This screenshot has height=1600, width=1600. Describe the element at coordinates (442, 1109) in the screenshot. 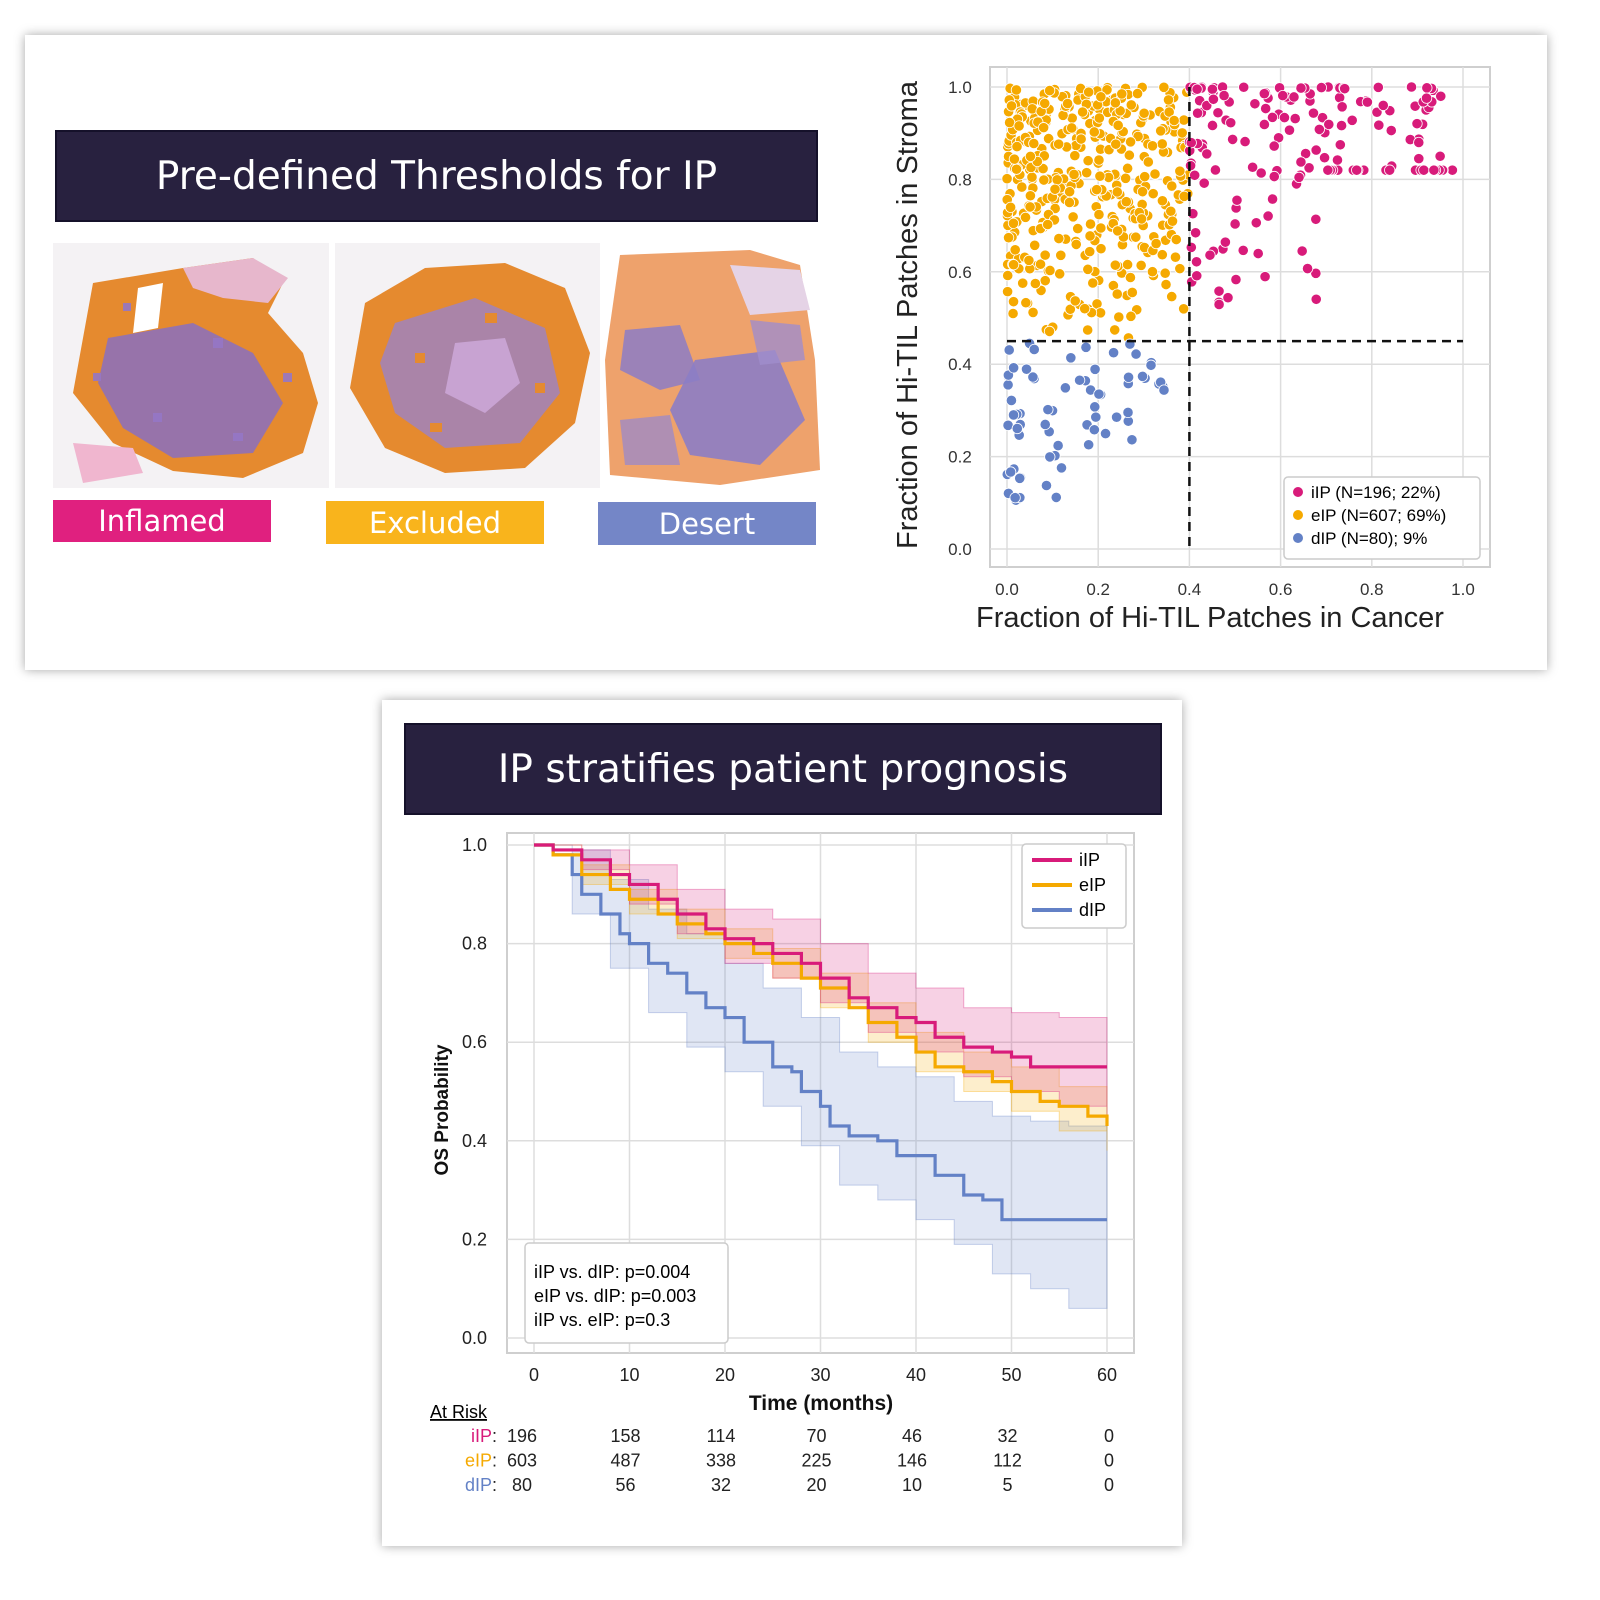

I see `y-axis-label: OS Probability` at that location.